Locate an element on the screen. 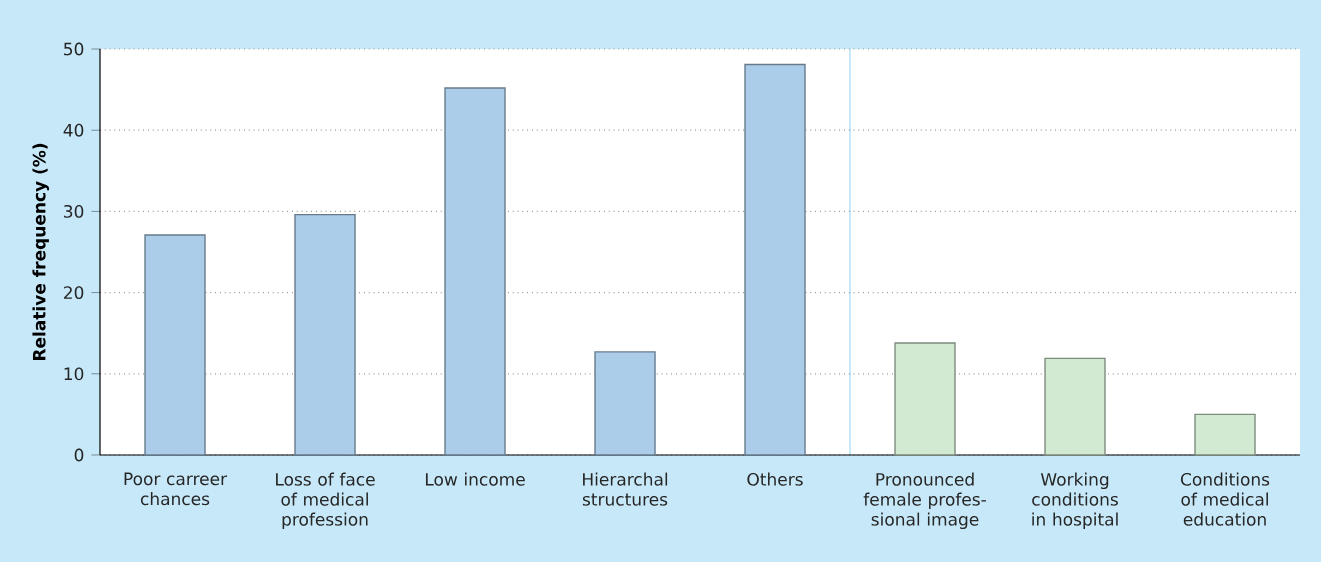 The width and height of the screenshot is (1321, 562). y-tick-label: 10 is located at coordinates (74, 374).